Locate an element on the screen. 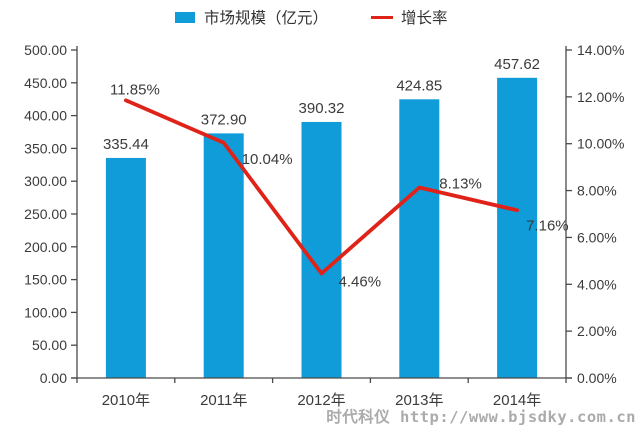 The height and width of the screenshot is (429, 639). y-axis-right-label: 8.00% is located at coordinates (597, 191).